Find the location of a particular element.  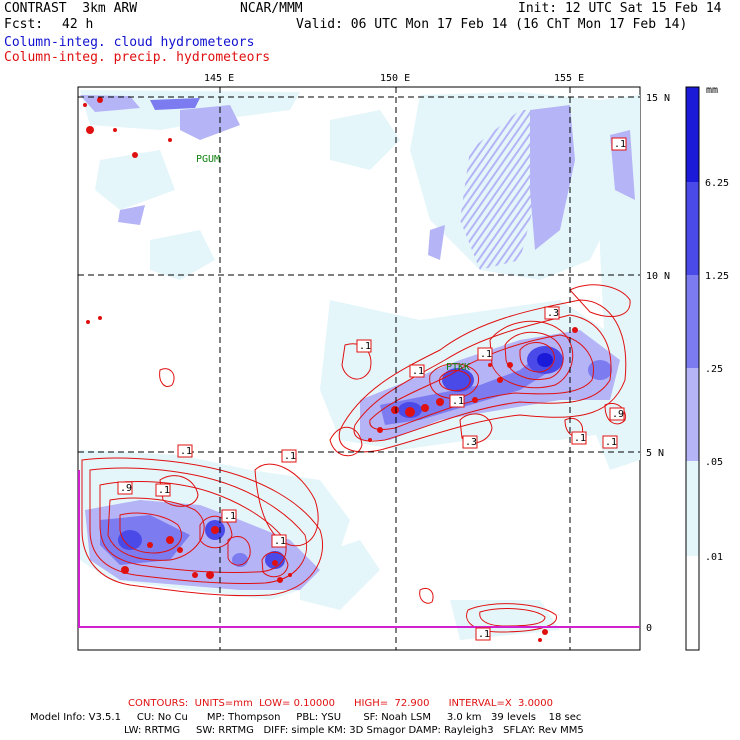

model-title: CONTRAST 3km ARW is located at coordinates (71, 8).